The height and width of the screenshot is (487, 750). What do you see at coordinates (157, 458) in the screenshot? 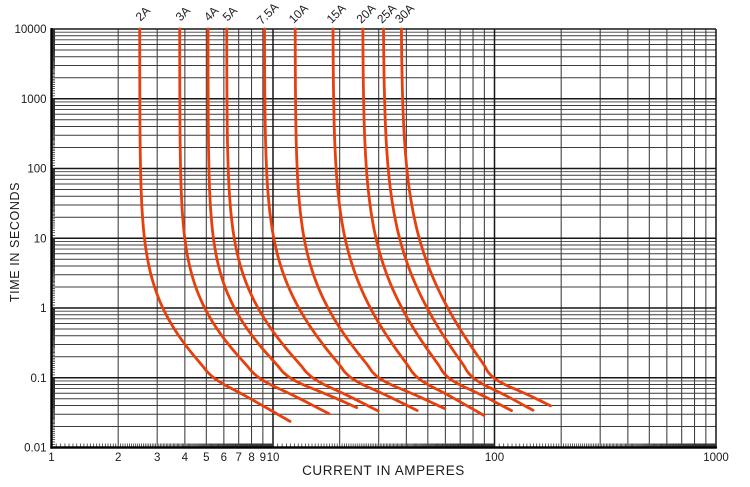
I see `x-tick-label-3: 3` at bounding box center [157, 458].